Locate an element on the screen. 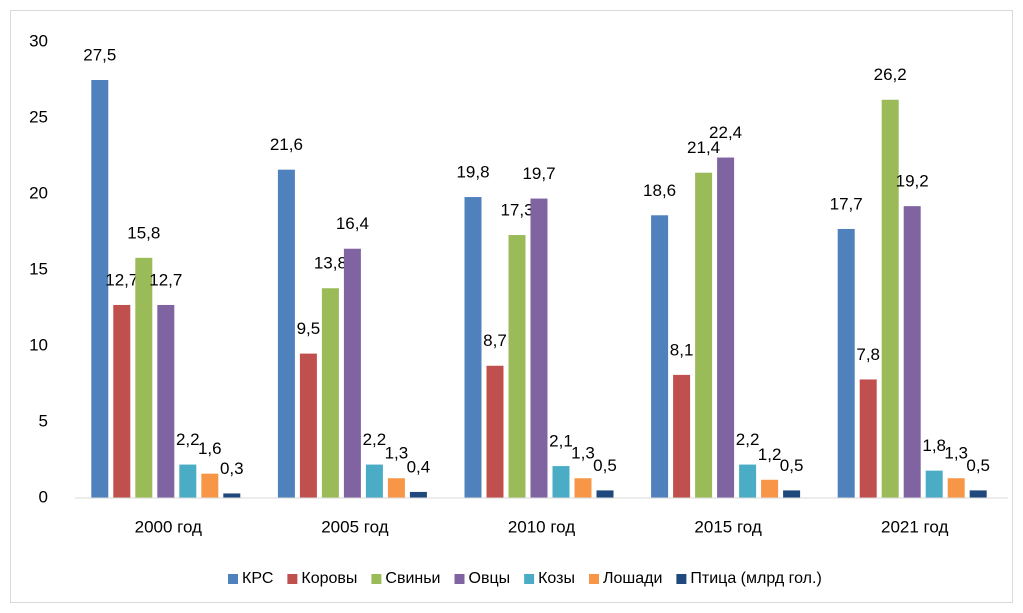 This screenshot has height=613, width=1023. value-label: 19,8 is located at coordinates (472, 172).